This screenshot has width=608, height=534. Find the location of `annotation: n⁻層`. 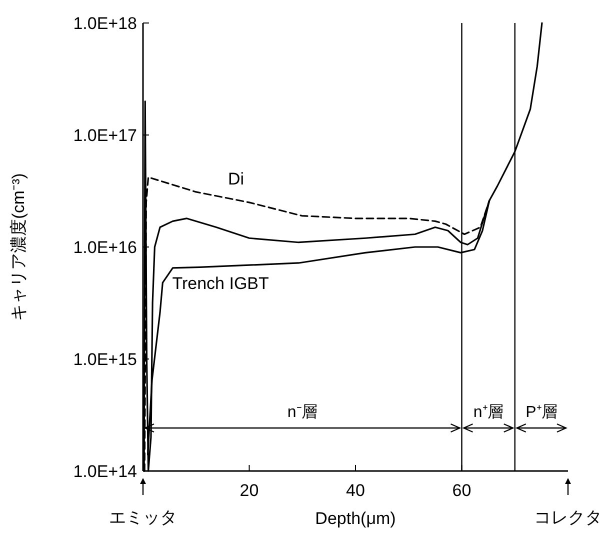

annotation: n⁻層 is located at coordinates (302, 412).